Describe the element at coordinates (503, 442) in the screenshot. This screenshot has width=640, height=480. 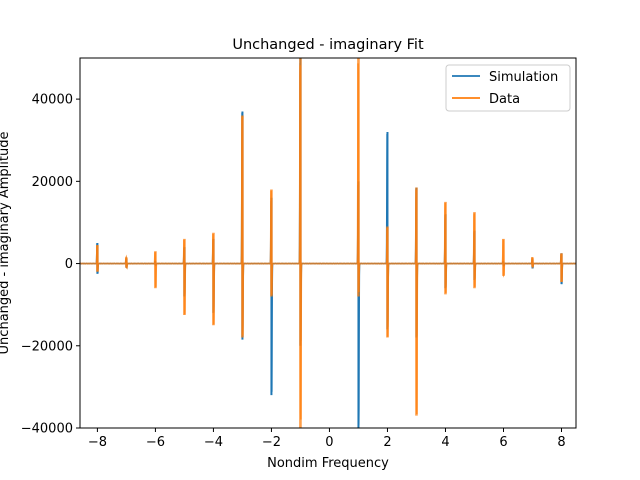
I see `x-tick-label: 6` at that location.